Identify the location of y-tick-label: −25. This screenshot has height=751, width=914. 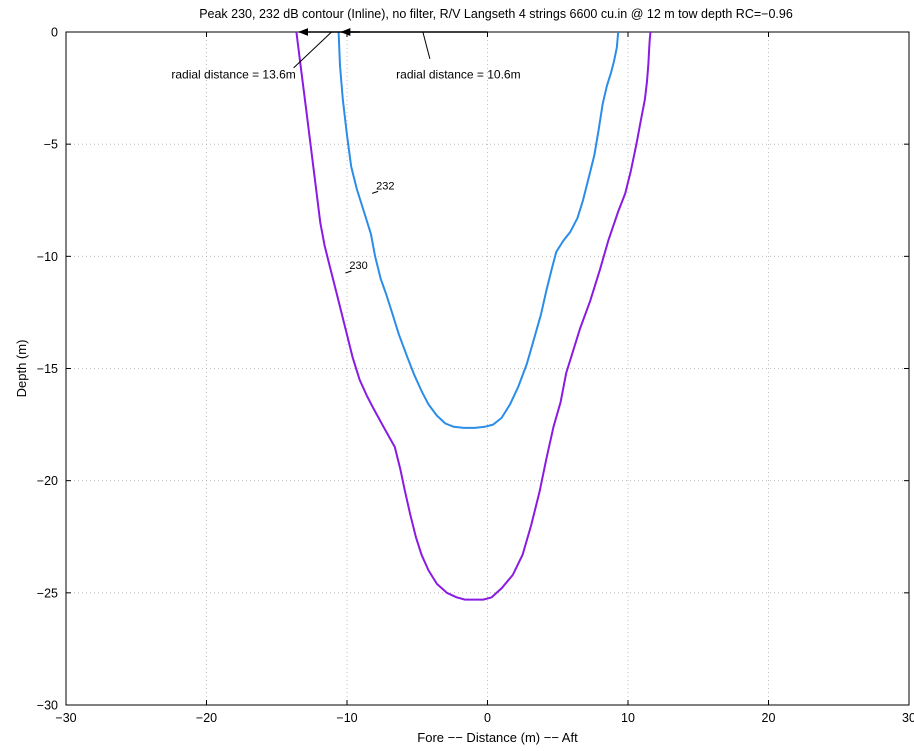
(47, 593).